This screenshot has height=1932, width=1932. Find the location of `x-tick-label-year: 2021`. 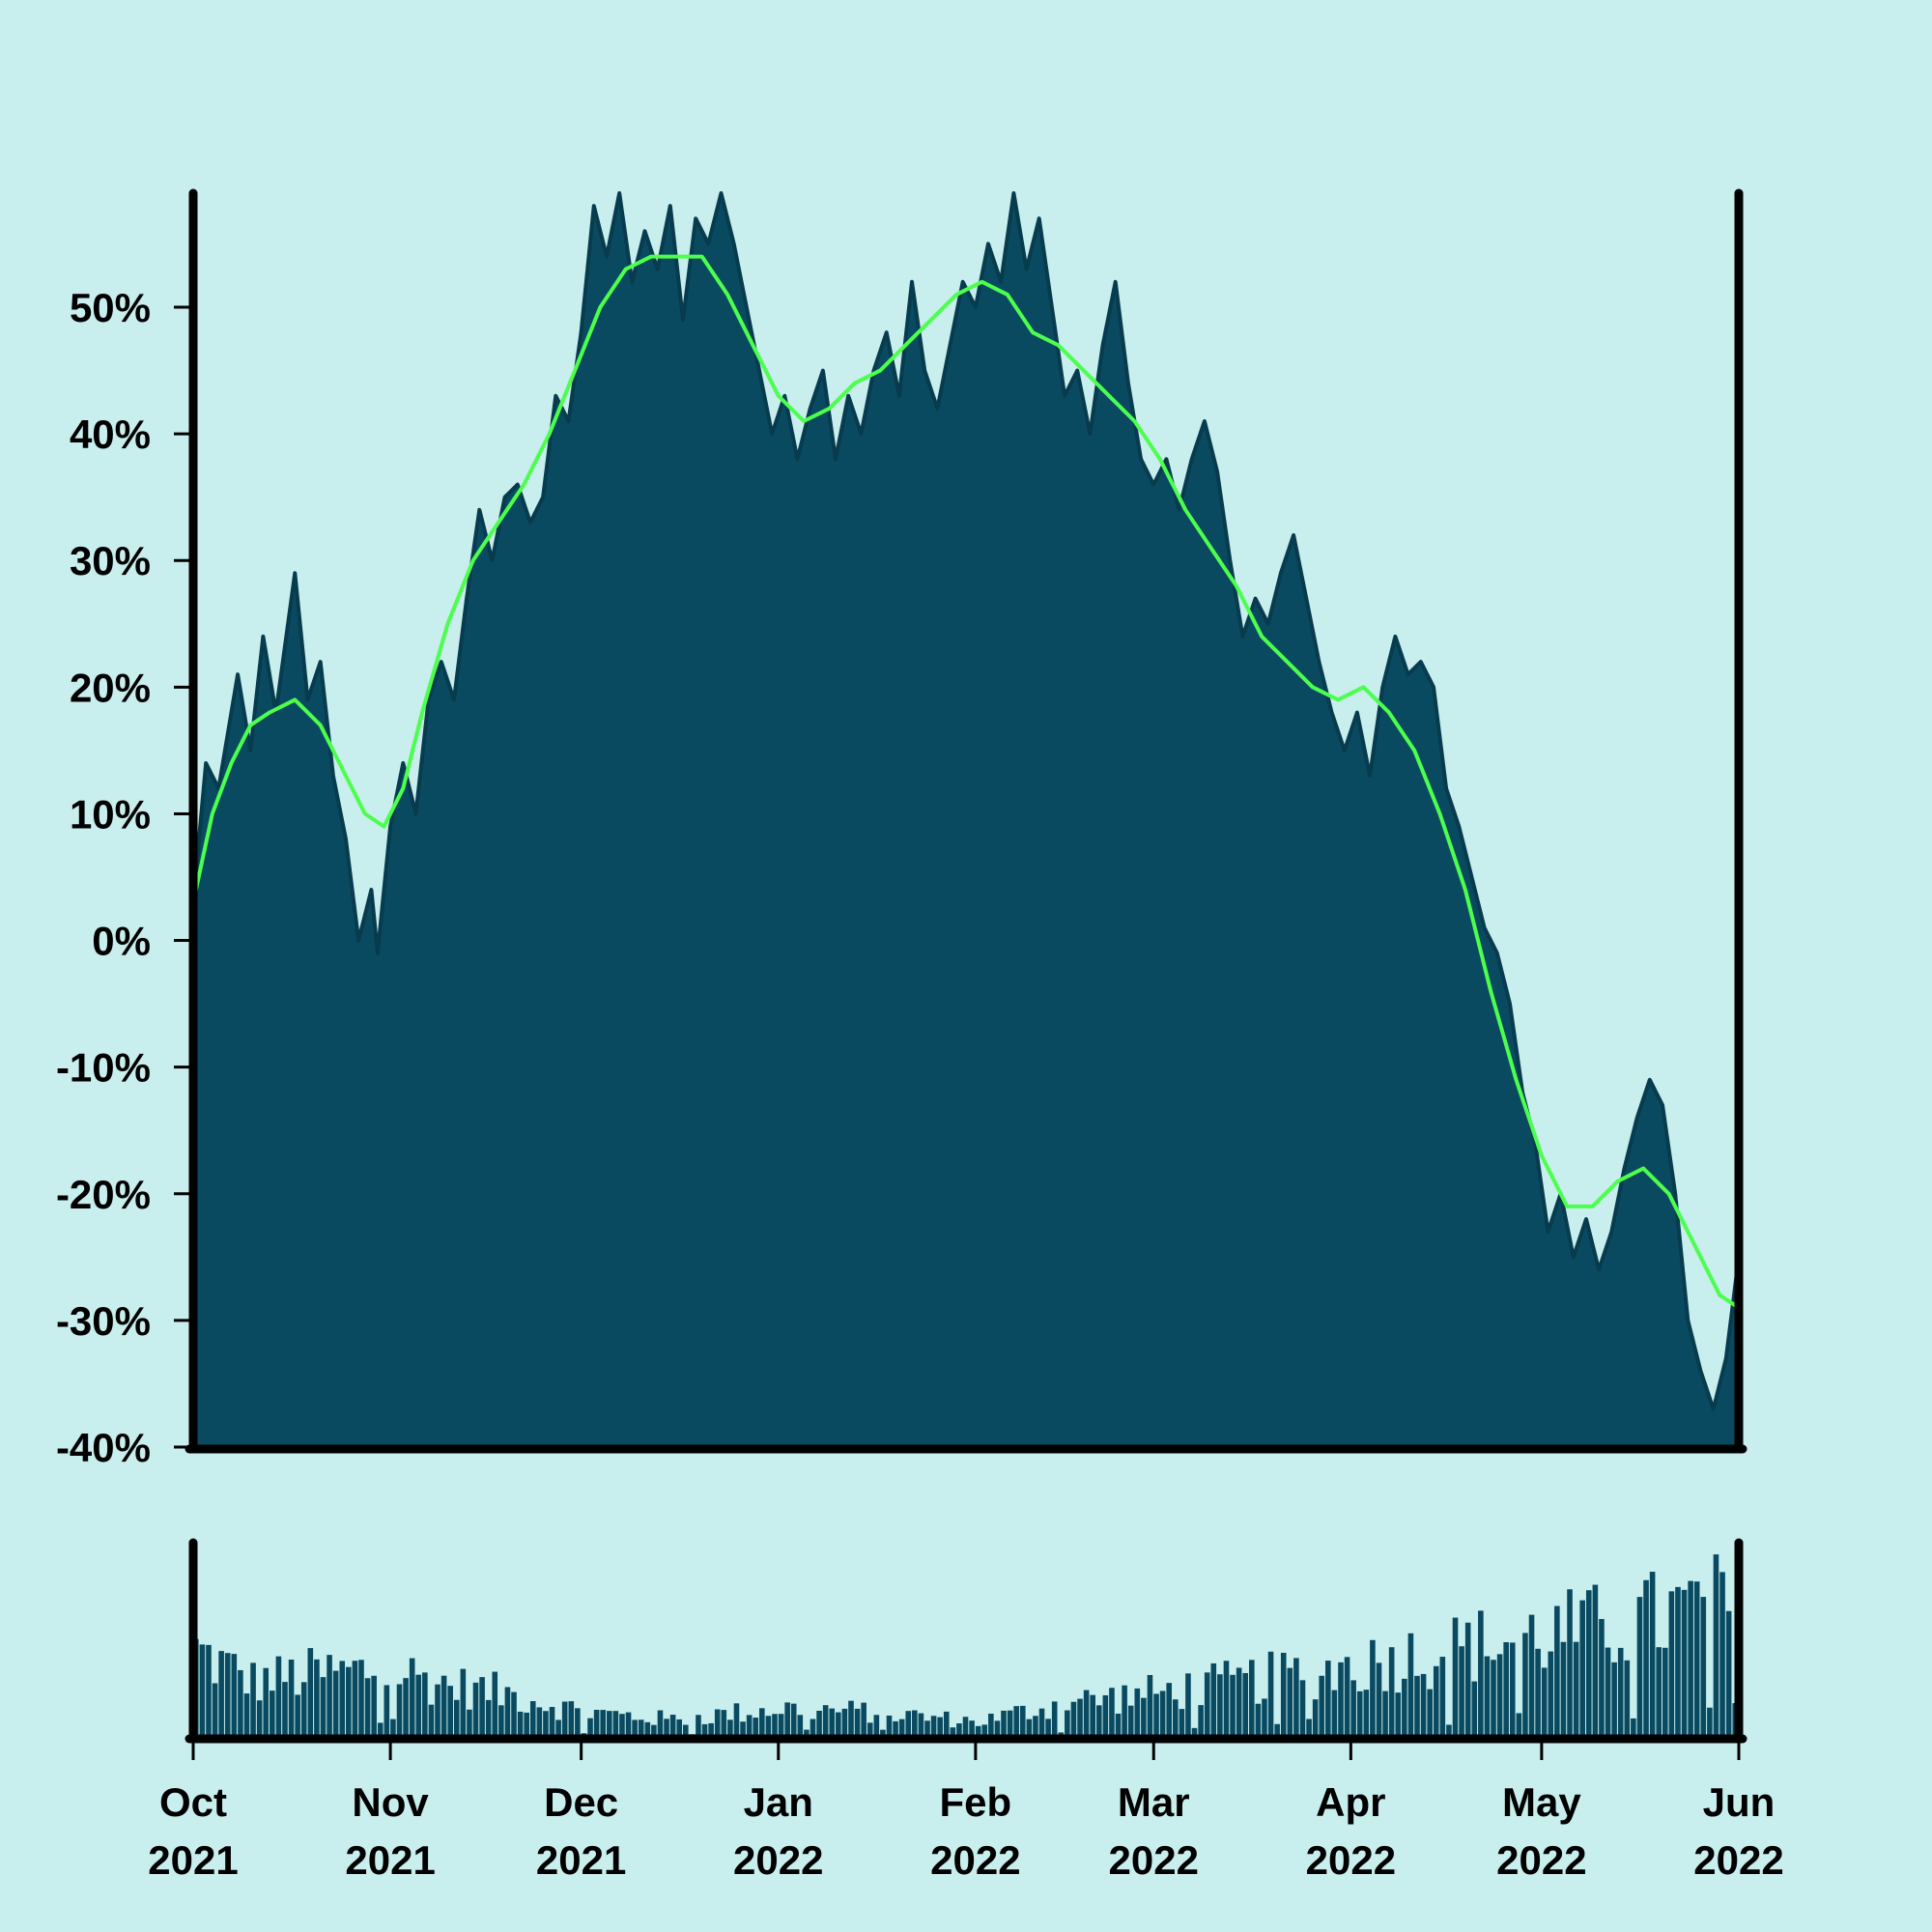

x-tick-label-year: 2021 is located at coordinates (193, 1860).